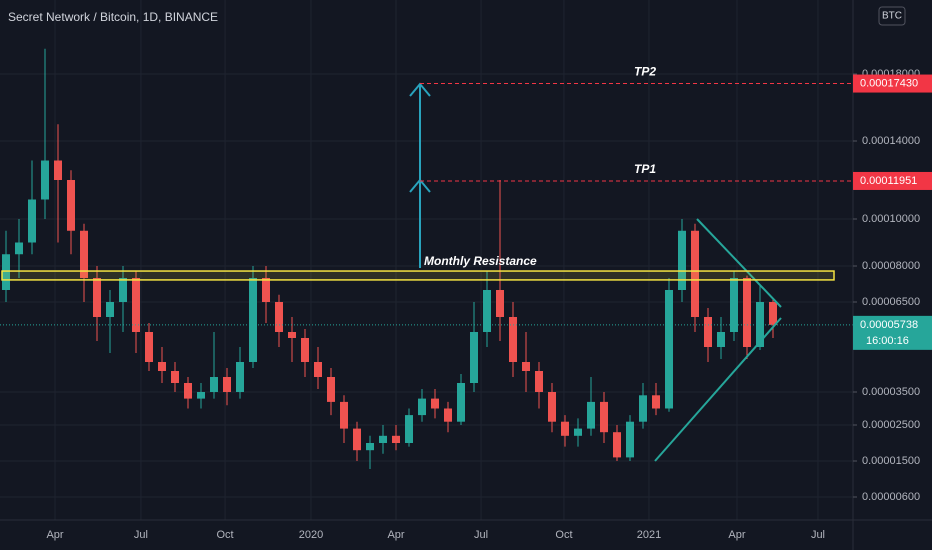  Describe the element at coordinates (889, 83) in the screenshot. I see `price-tag-label: 0.00017430` at that location.